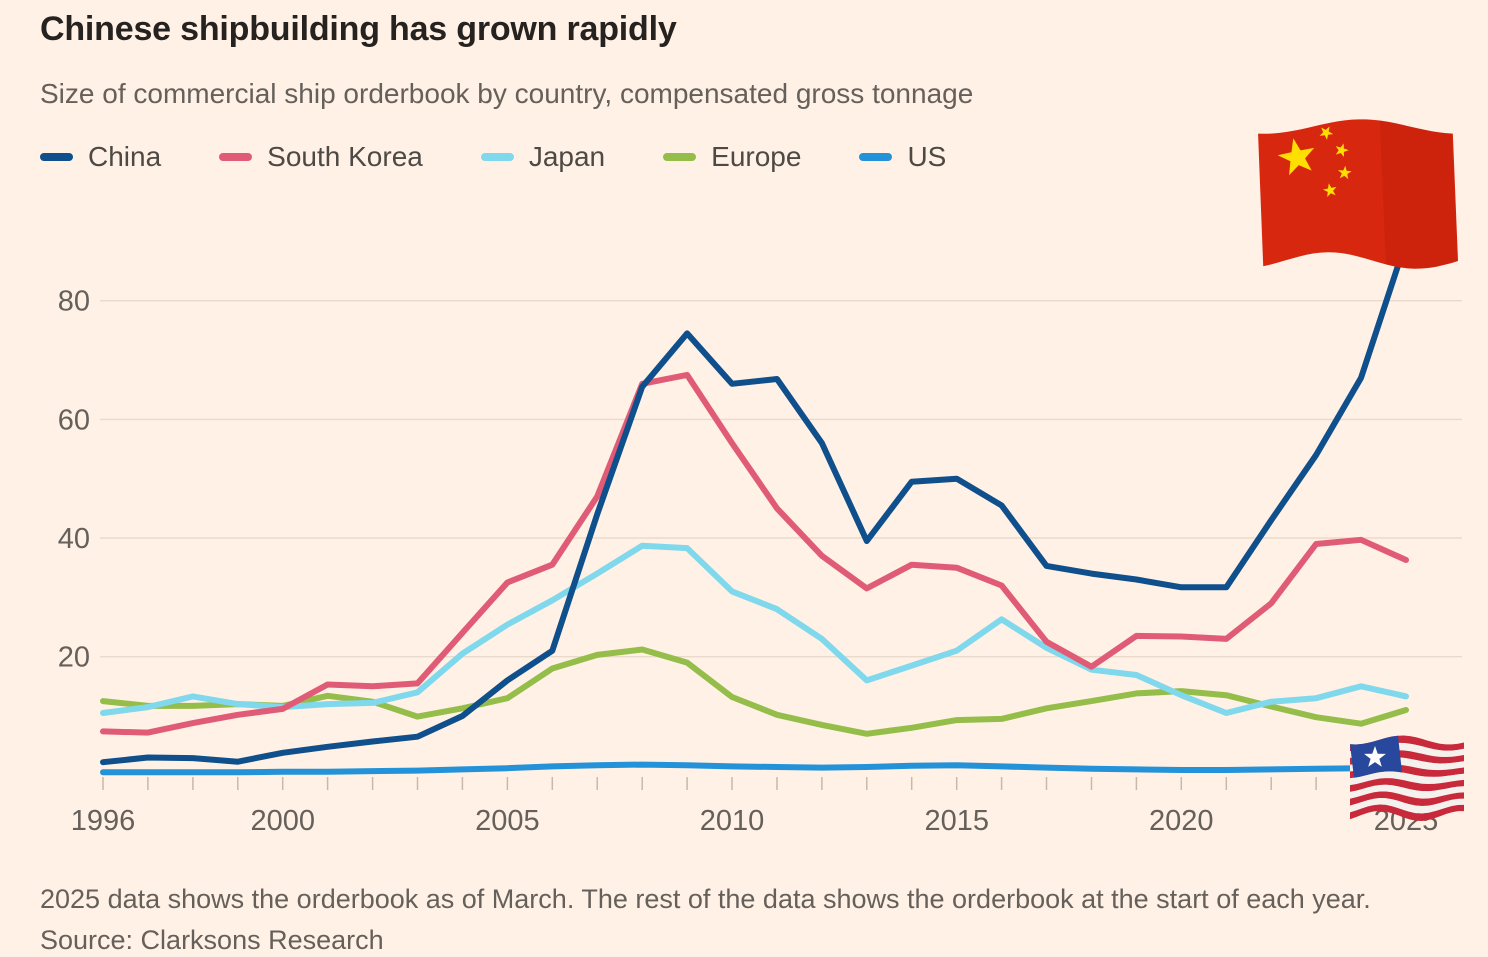 The height and width of the screenshot is (957, 1488). I want to click on legend-item-south-korea: South Korea, so click(321, 157).